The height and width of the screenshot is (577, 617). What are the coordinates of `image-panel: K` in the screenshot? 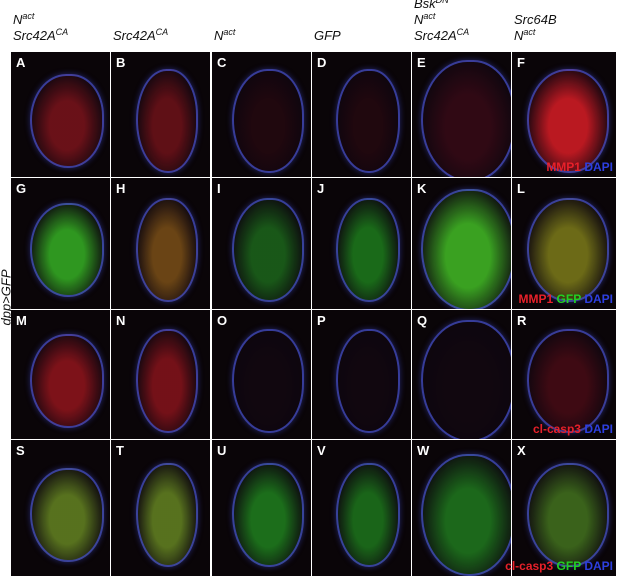 It's located at (462, 244).